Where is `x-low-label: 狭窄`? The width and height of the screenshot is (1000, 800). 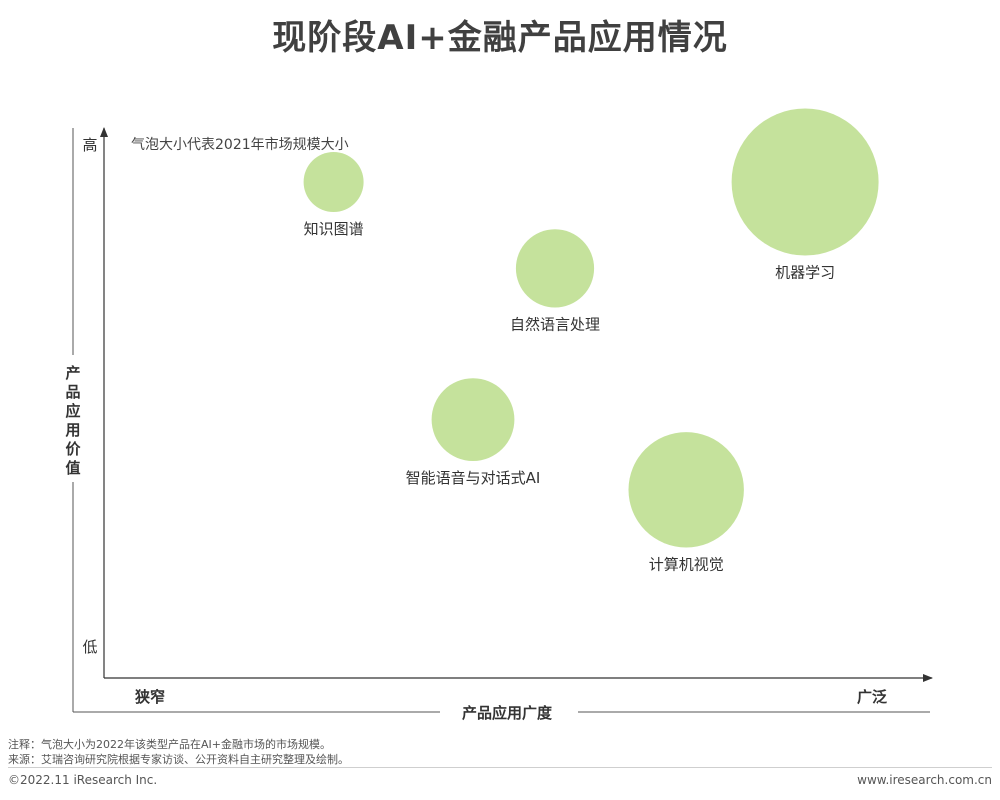 x-low-label: 狭窄 is located at coordinates (149, 697).